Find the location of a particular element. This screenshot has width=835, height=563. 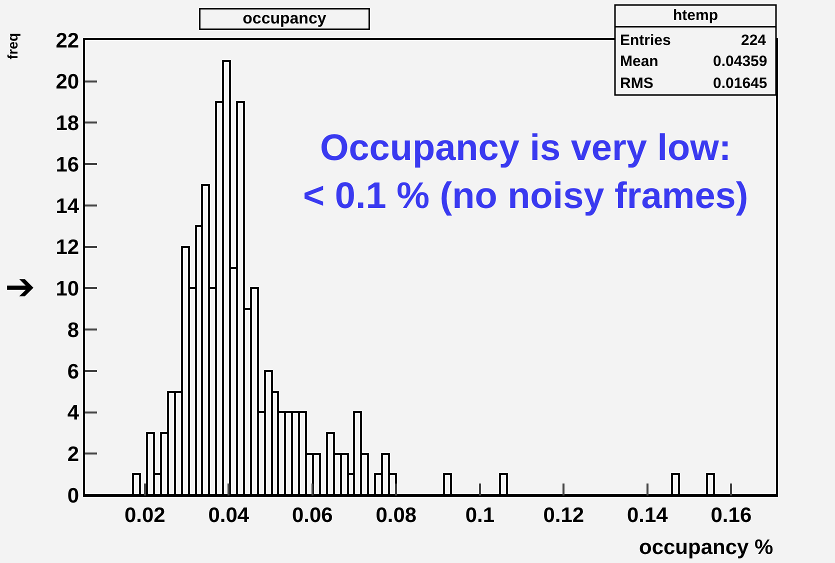

x-tick-label: 0.1 is located at coordinates (480, 515).